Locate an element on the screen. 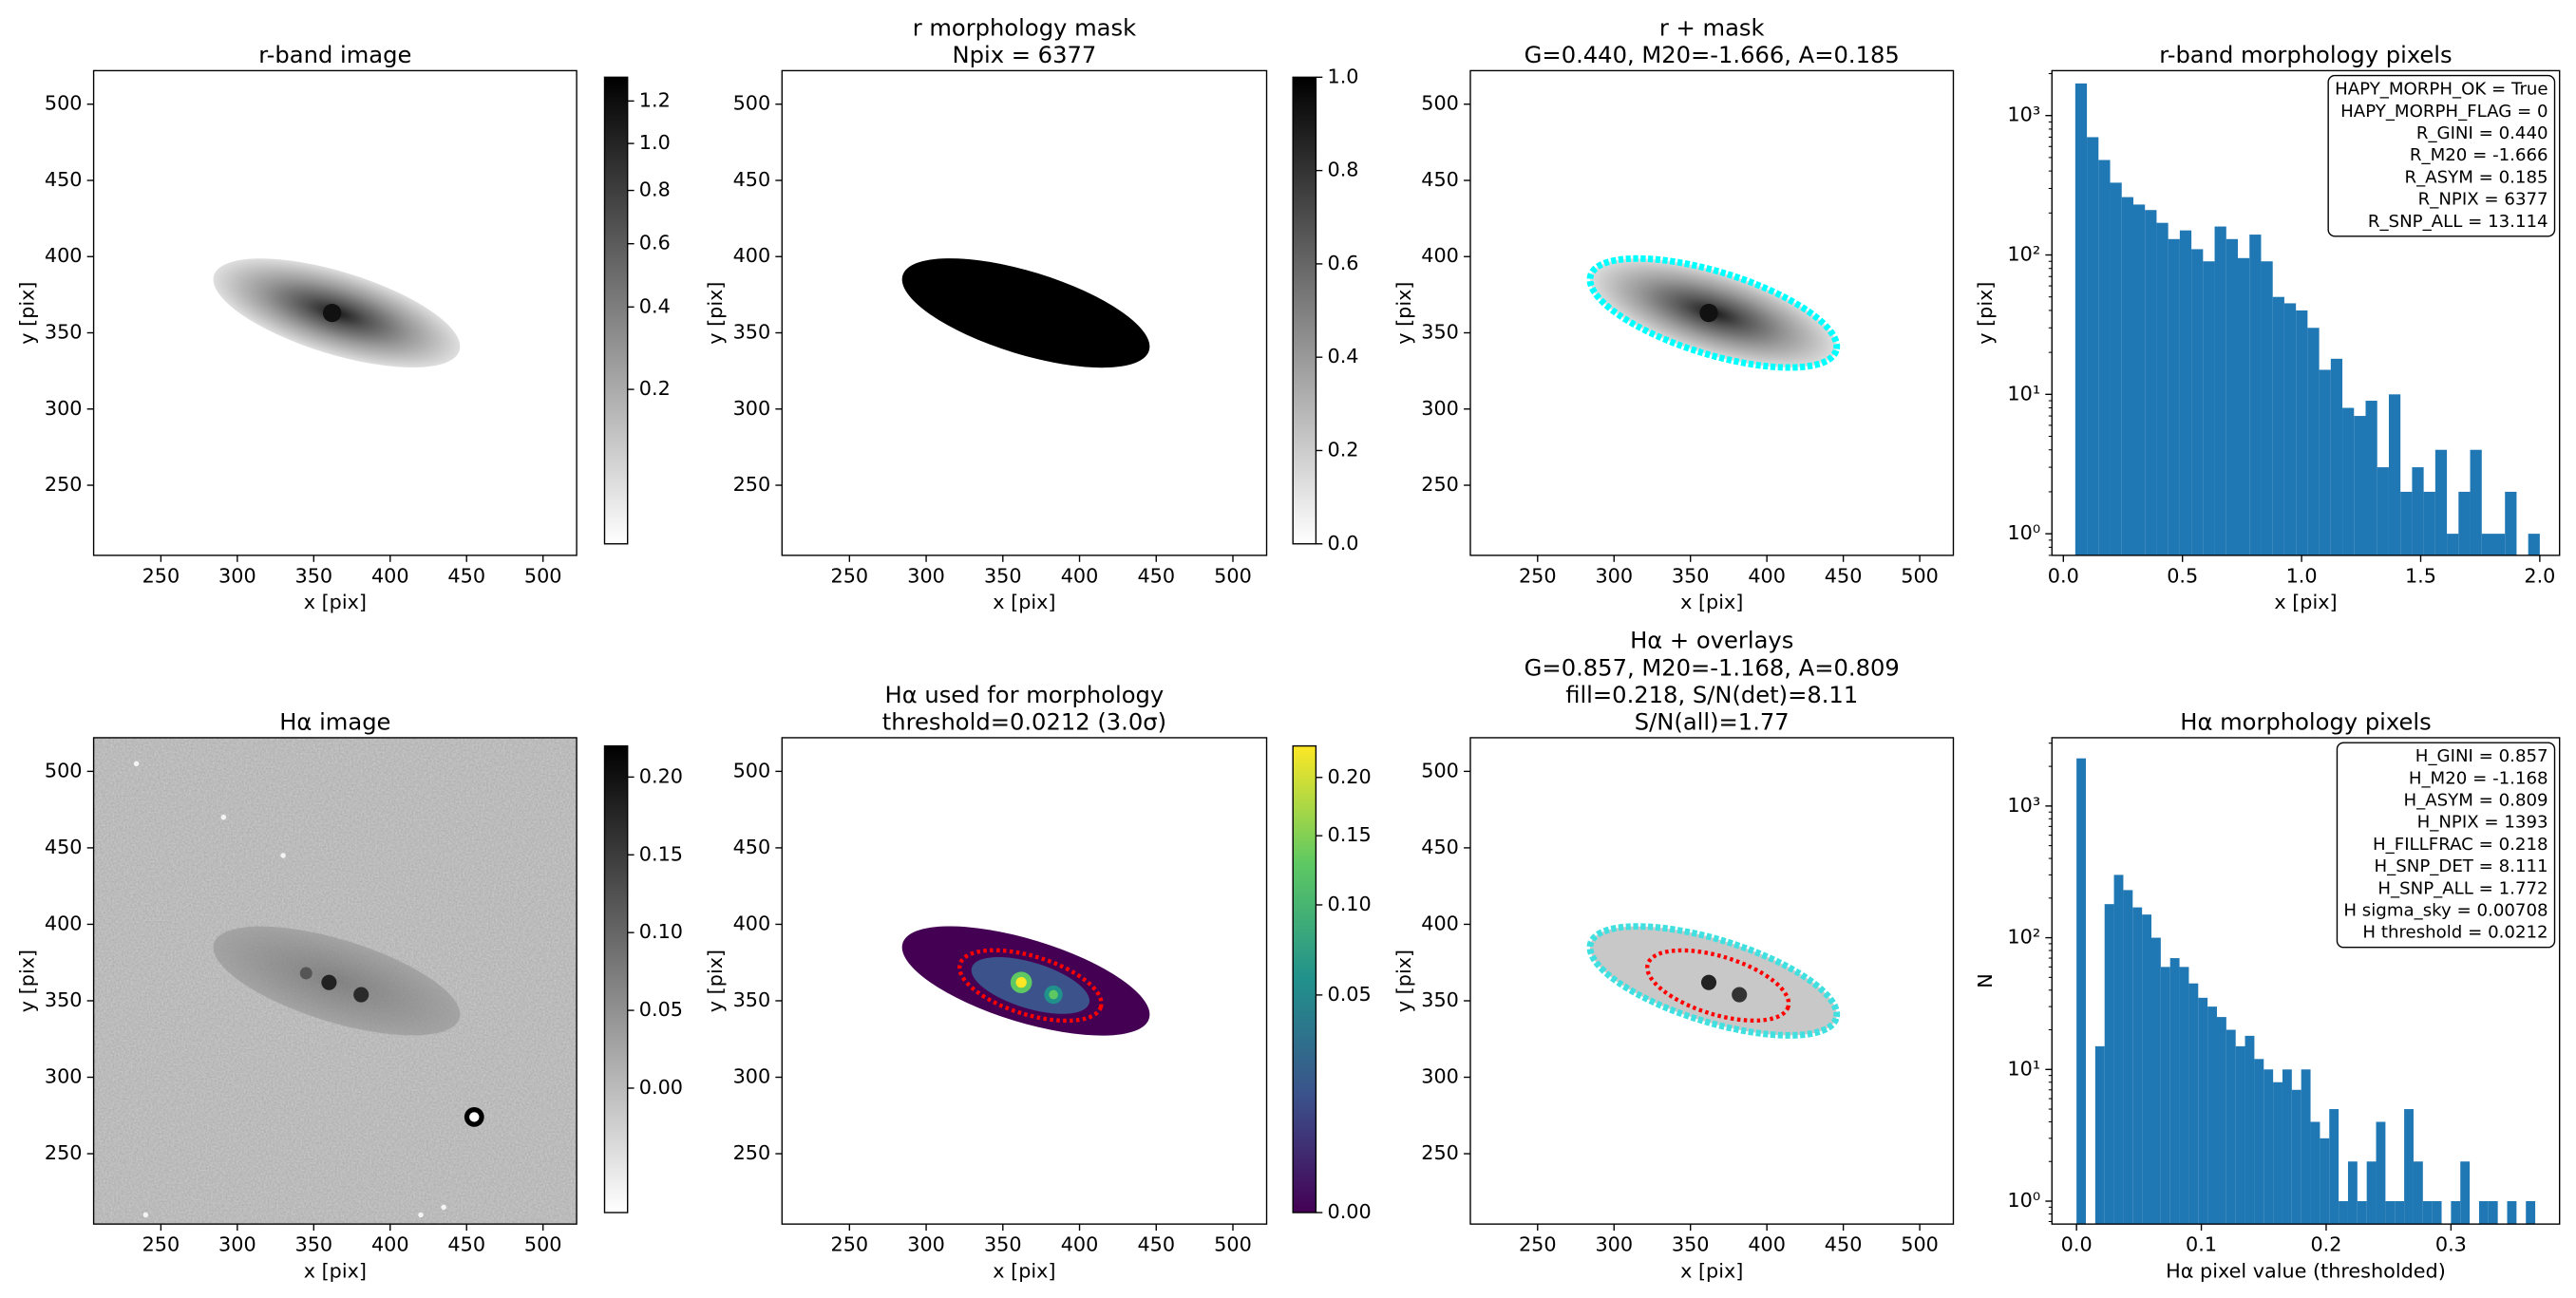  x-tick-label: 0.2 is located at coordinates (2325, 1244).